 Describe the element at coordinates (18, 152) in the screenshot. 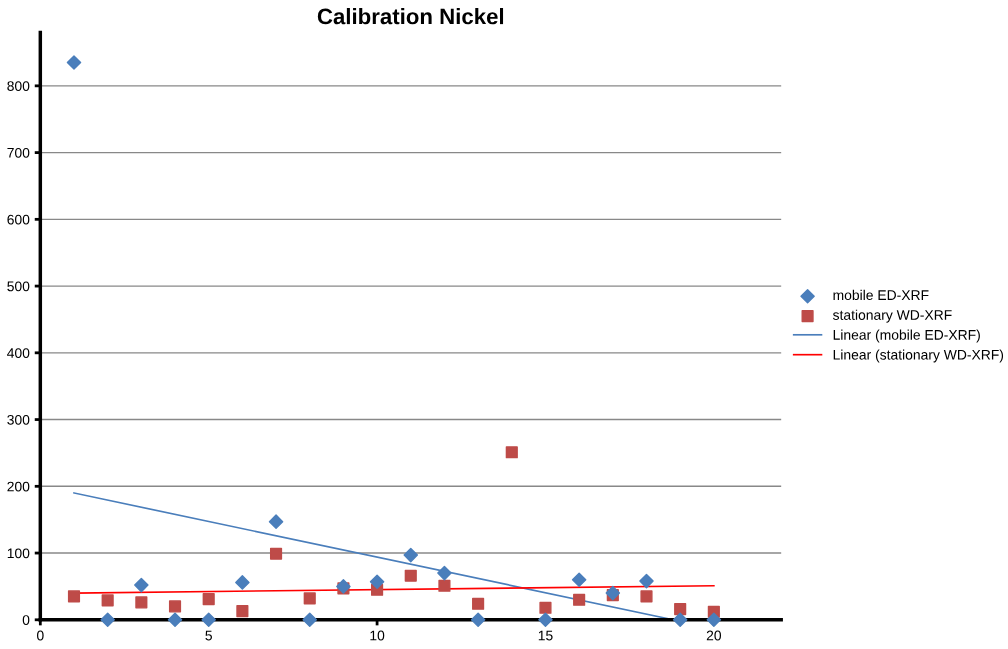

I see `y-tick-label: 700` at that location.